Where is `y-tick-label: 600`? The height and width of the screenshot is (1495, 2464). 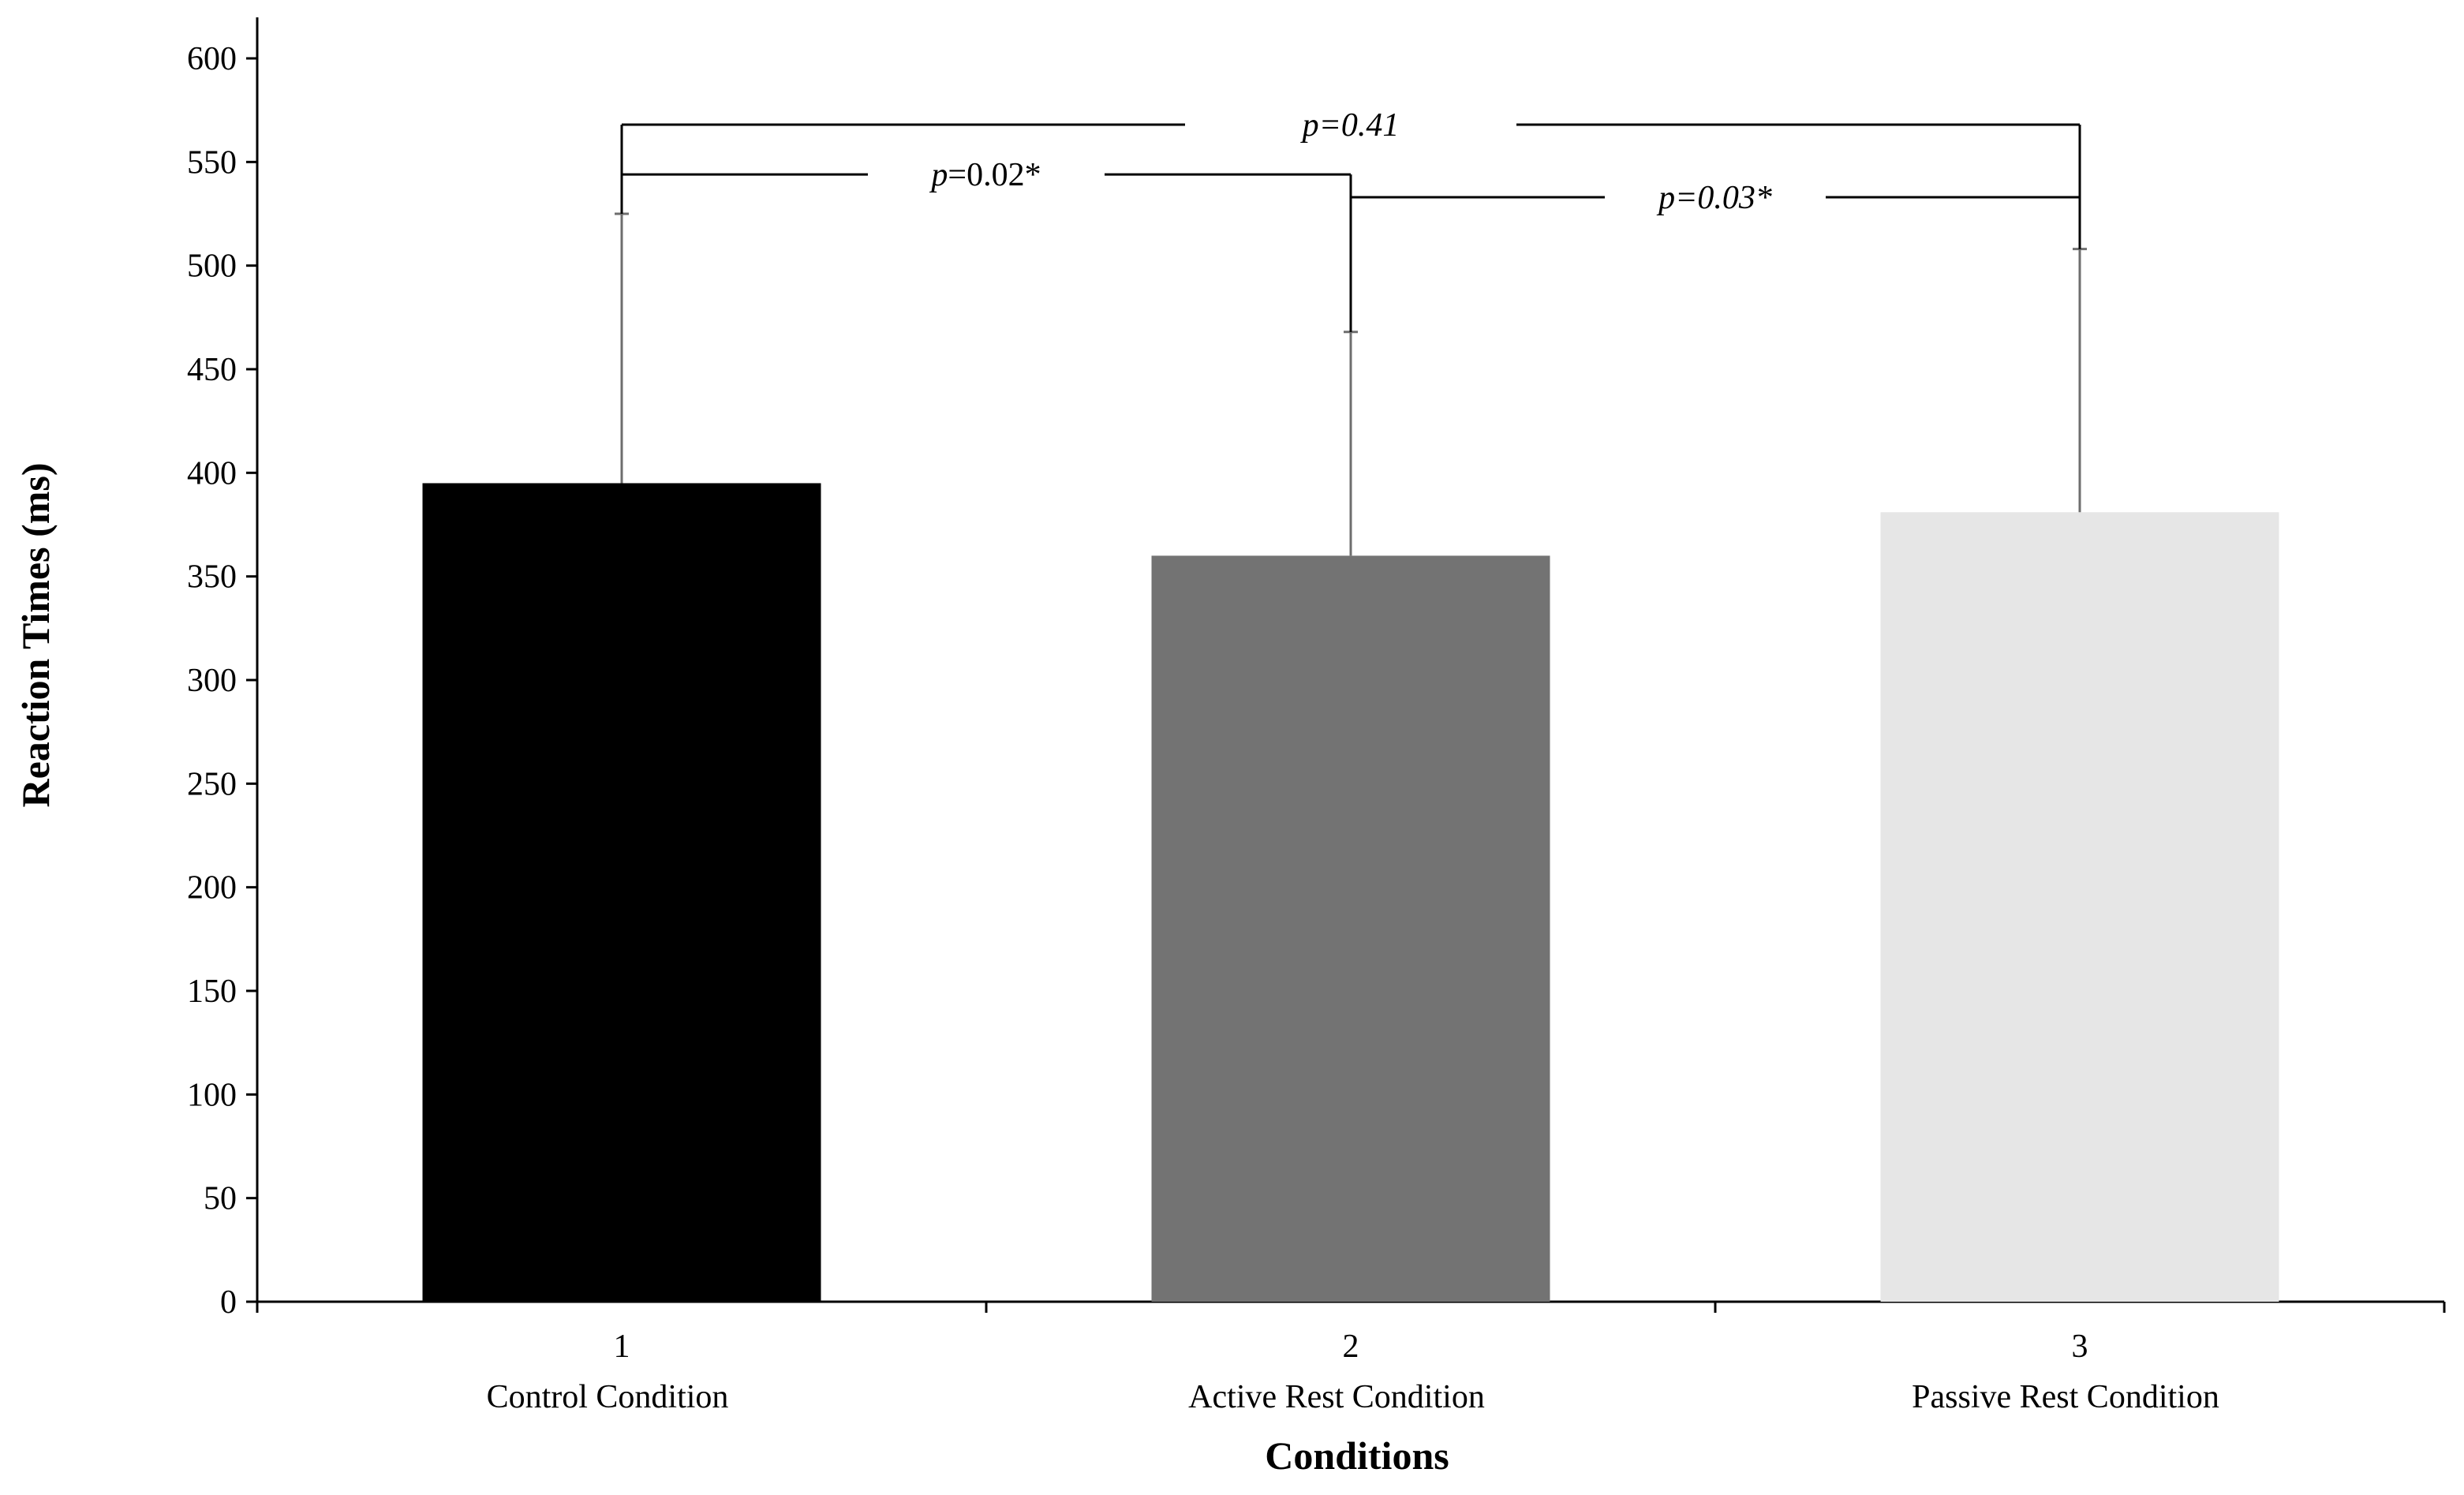 y-tick-label: 600 is located at coordinates (212, 59).